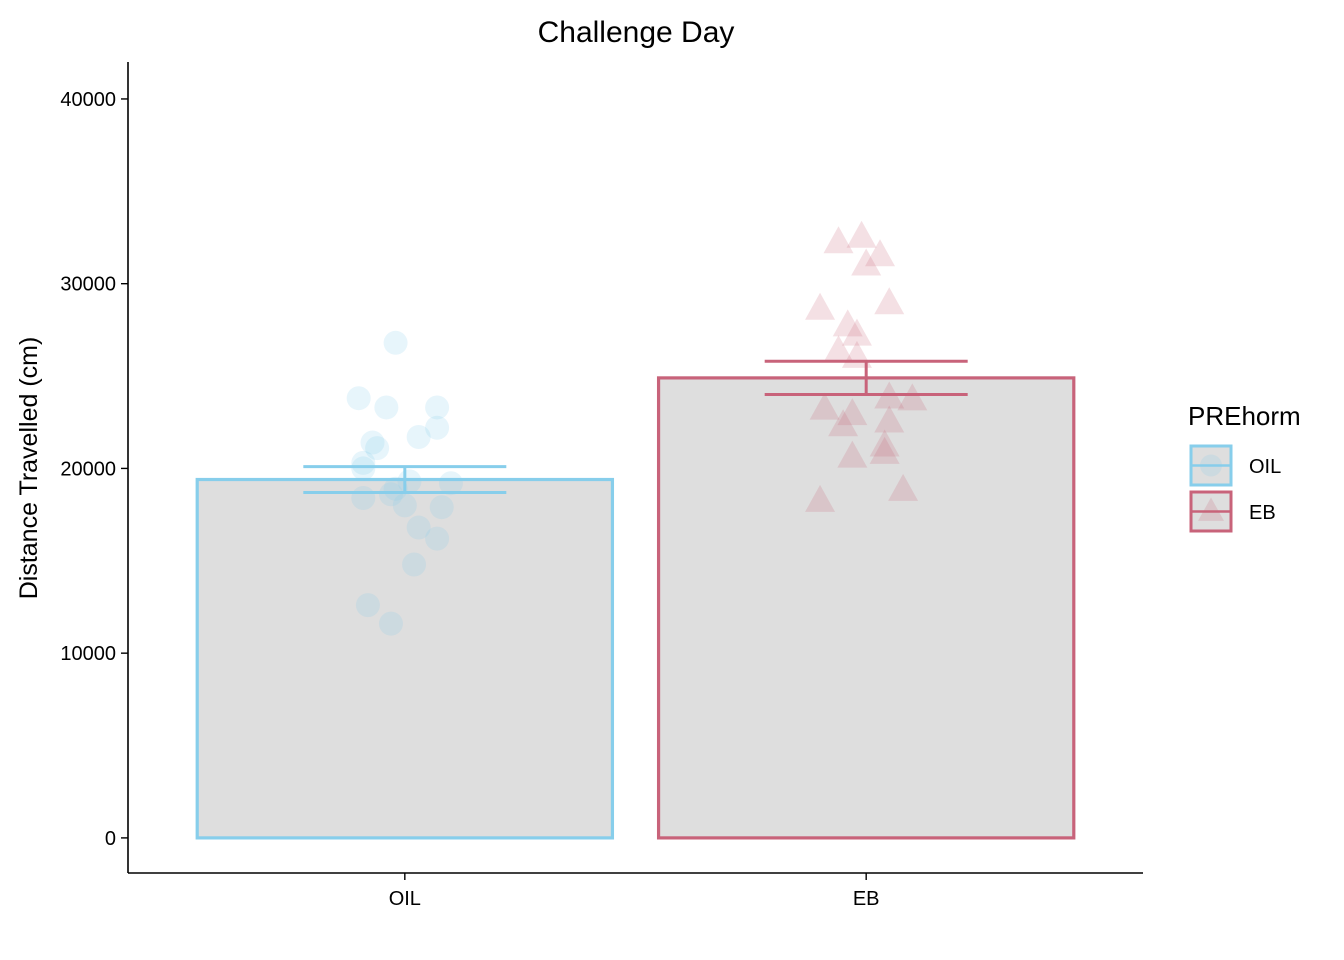  What do you see at coordinates (88, 285) in the screenshot?
I see `y-tick-label: 30000` at bounding box center [88, 285].